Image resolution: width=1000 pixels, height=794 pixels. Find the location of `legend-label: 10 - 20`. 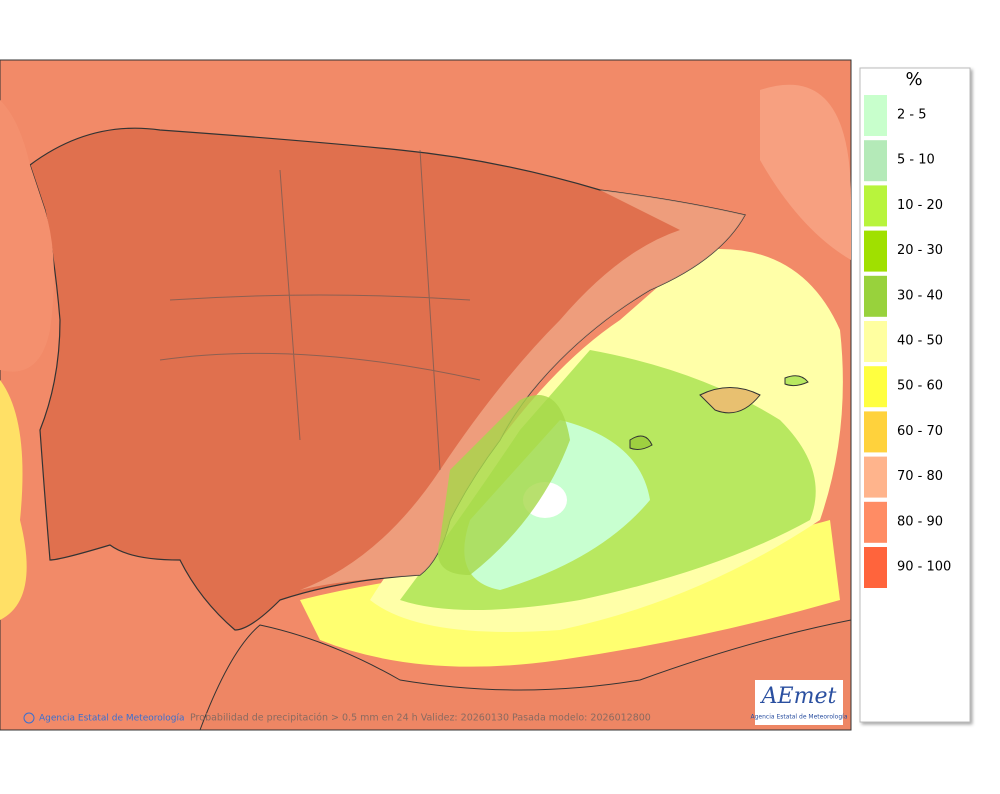

legend-label: 10 - 20 is located at coordinates (920, 205).